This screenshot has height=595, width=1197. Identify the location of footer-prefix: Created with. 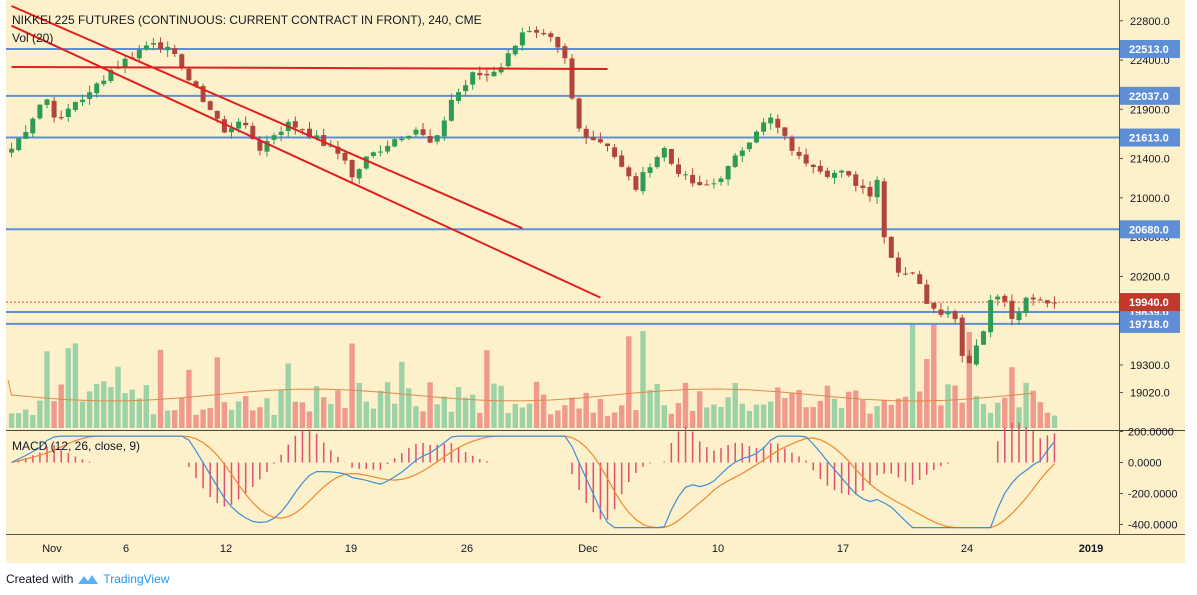
(40, 579).